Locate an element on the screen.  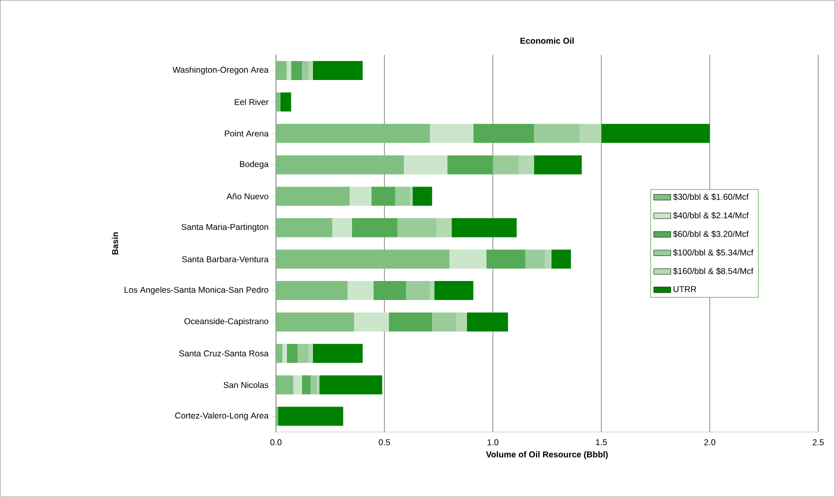
y-tick-label: Point Arena is located at coordinates (246, 133).